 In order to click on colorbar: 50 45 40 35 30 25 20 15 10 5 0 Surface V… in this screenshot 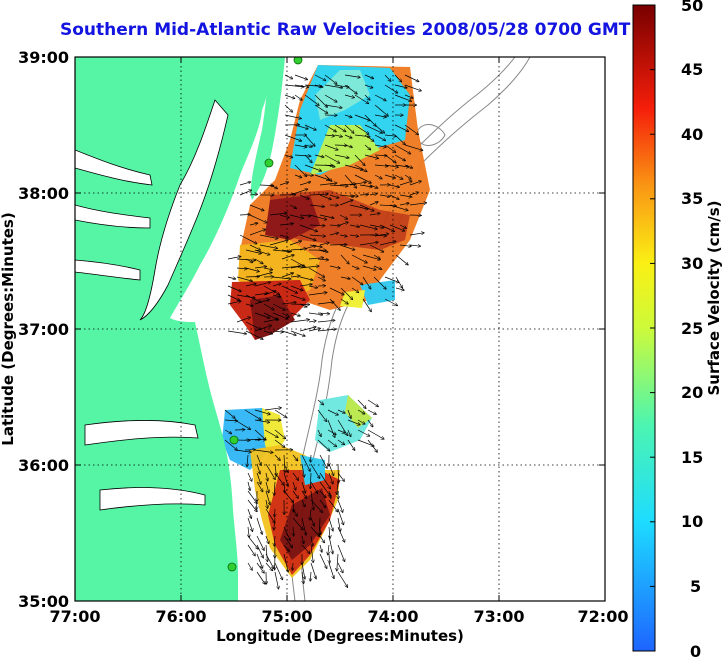, I will do `click(677, 329)`.